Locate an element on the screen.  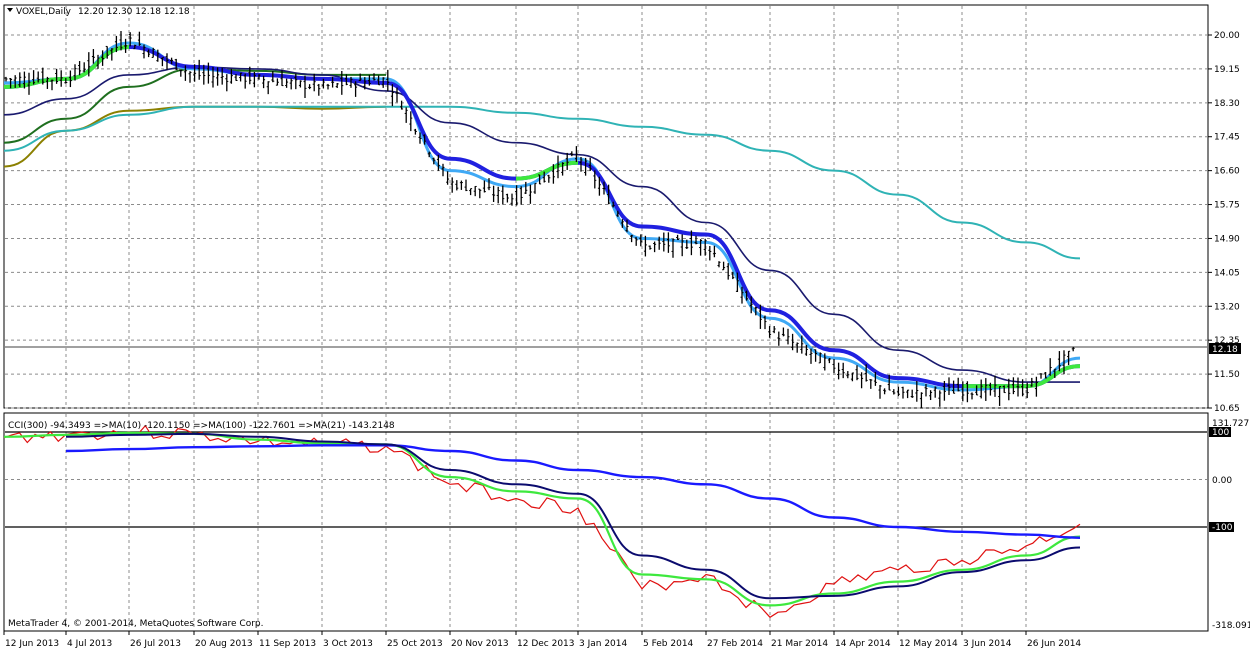
x-tick-label: 20 Nov 2013 is located at coordinates (480, 644).